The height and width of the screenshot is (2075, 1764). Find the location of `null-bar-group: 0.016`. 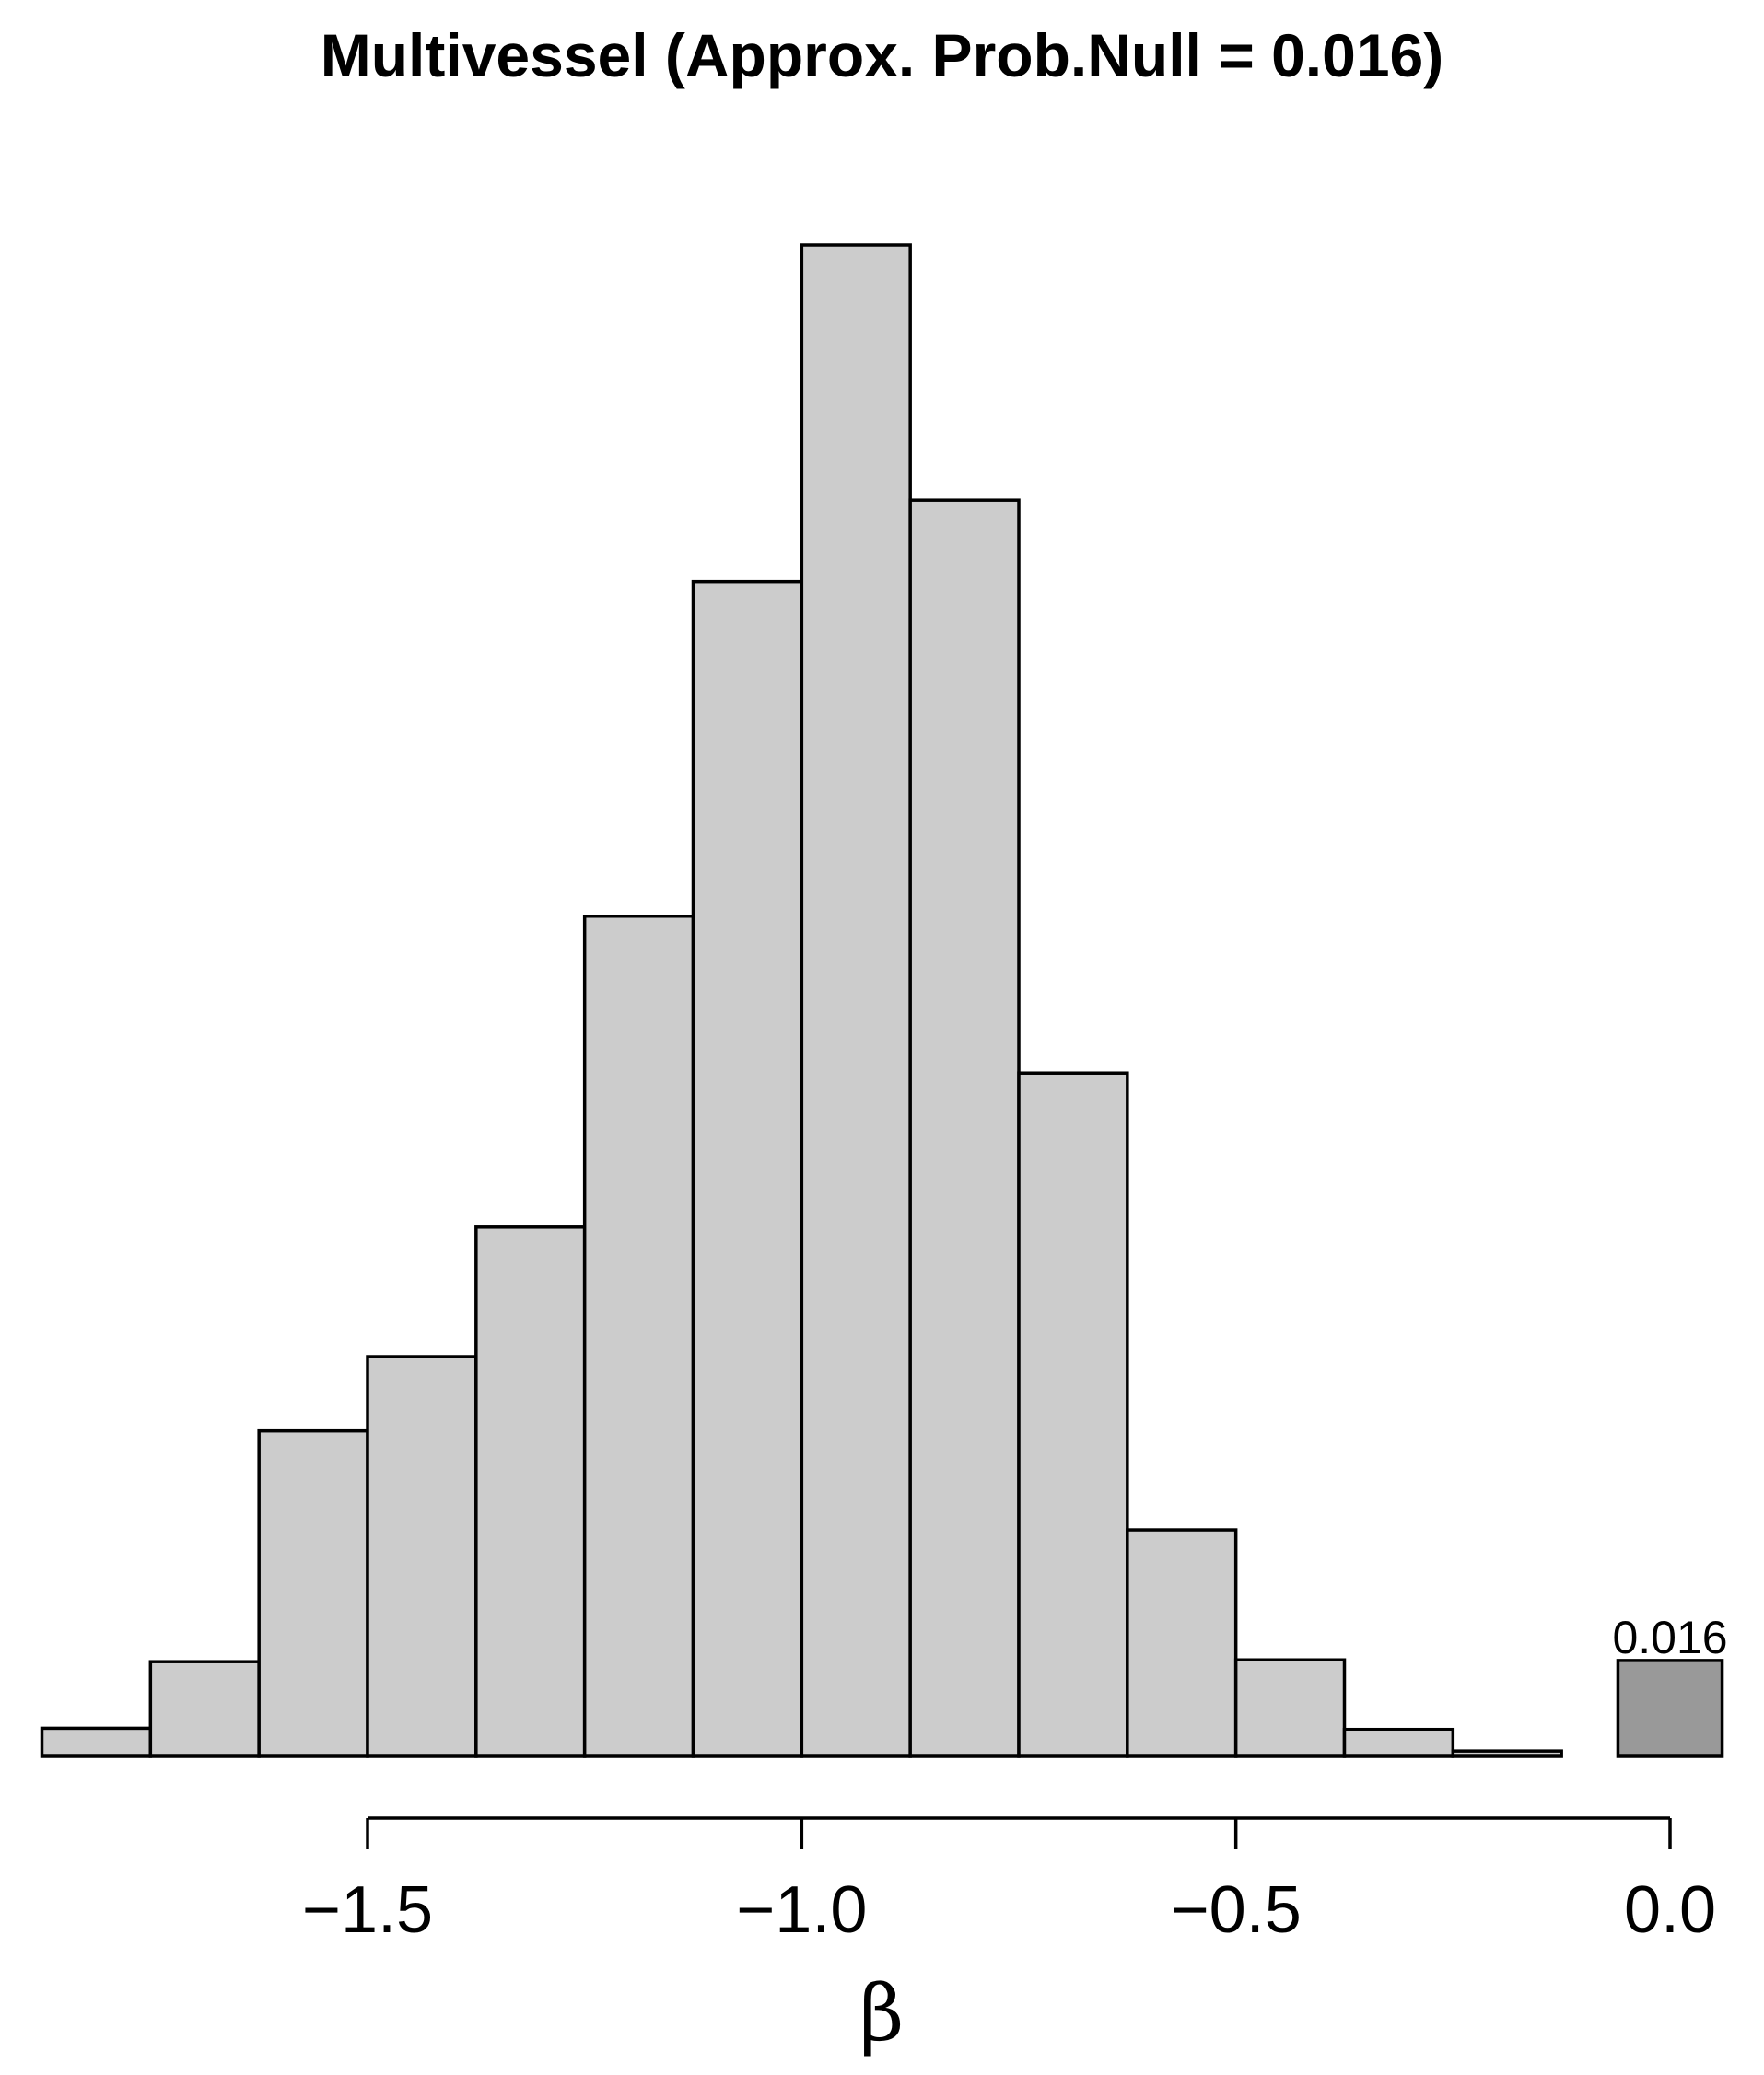

null-bar-group: 0.016 is located at coordinates (1670, 1685).